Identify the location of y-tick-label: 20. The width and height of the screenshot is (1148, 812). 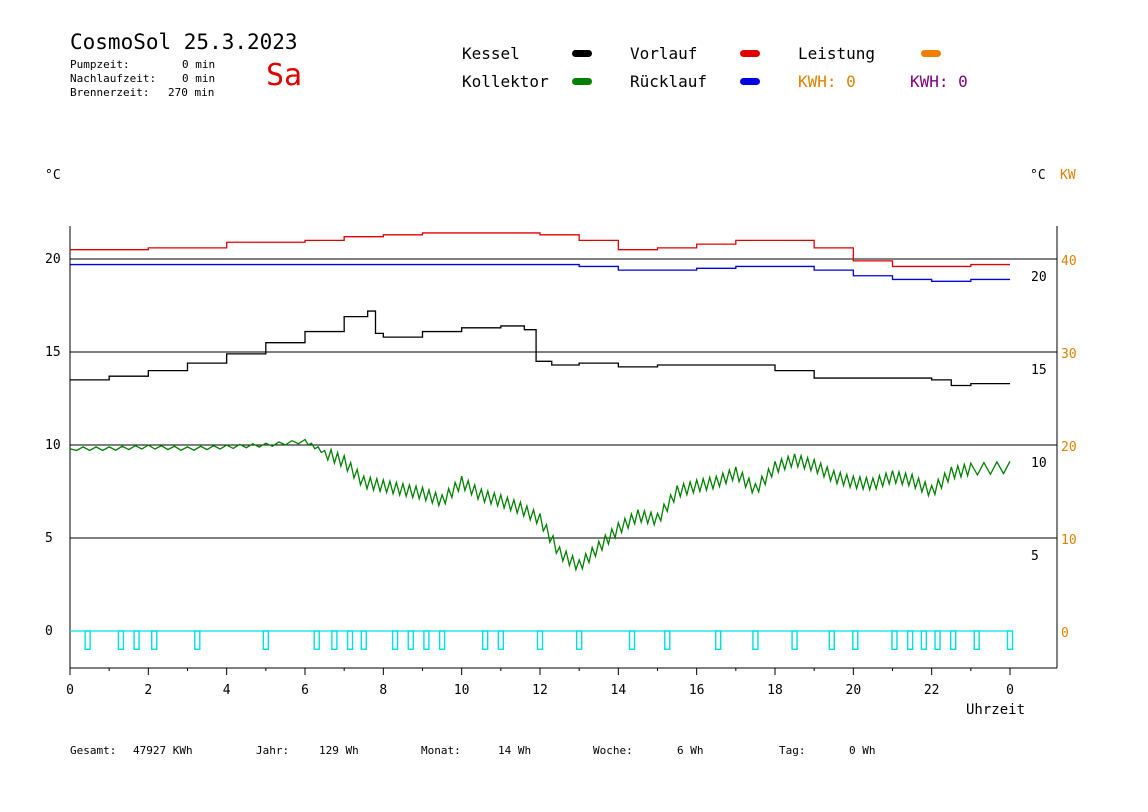
(53, 259).